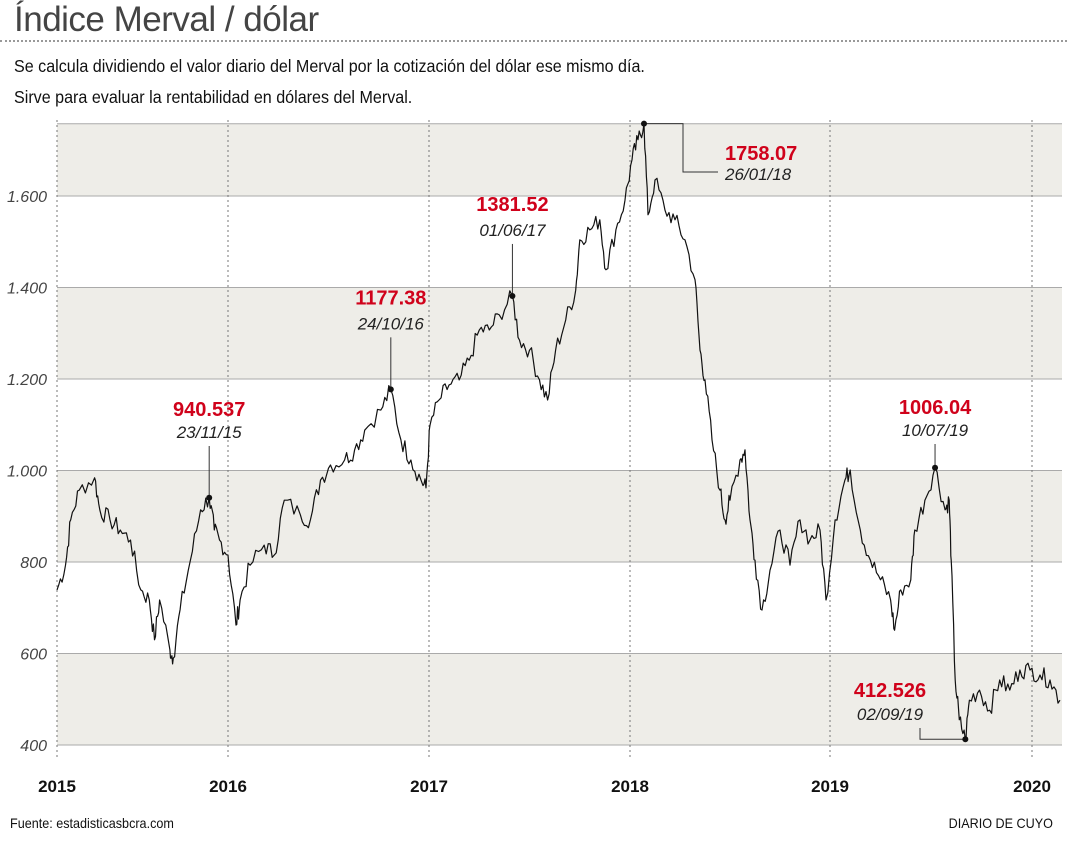 The width and height of the screenshot is (1067, 841). What do you see at coordinates (1000, 823) in the screenshot?
I see `brand-label: DIARIO DE CUYO` at bounding box center [1000, 823].